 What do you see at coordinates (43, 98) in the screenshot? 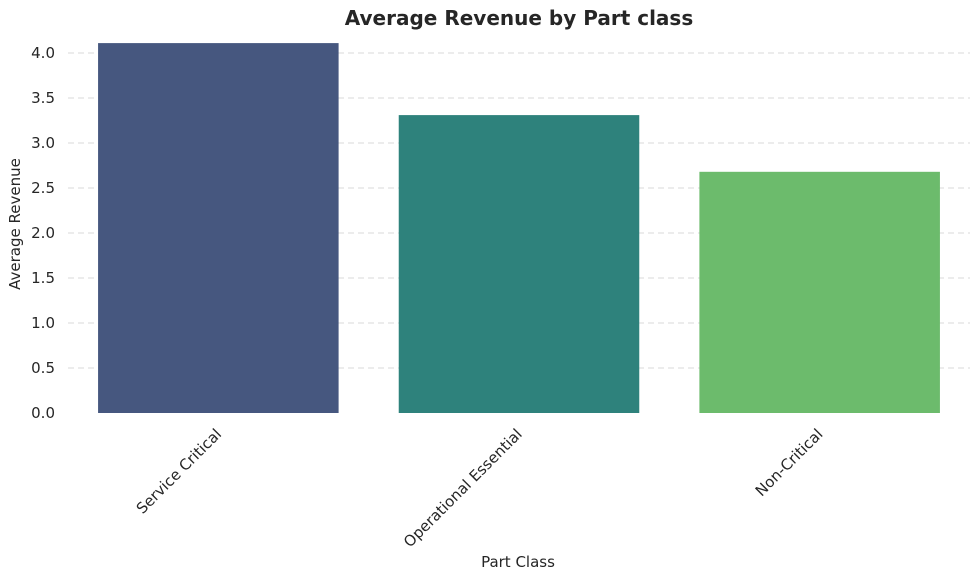
I see `y-tick-label: 3.5` at bounding box center [43, 98].